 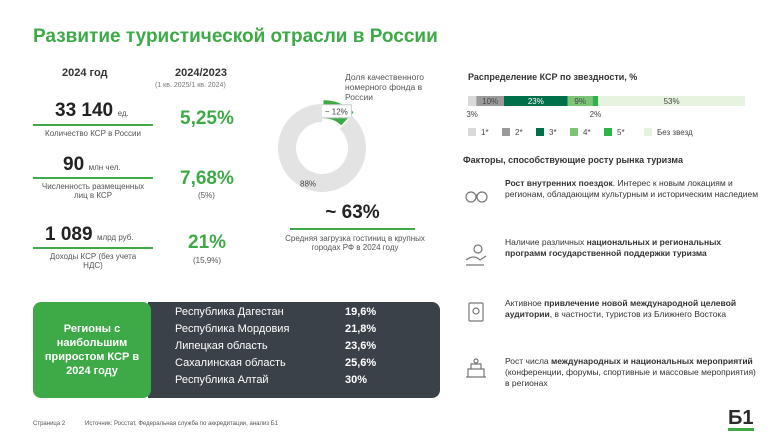 I want to click on legend-label: 2*, so click(x=519, y=132).